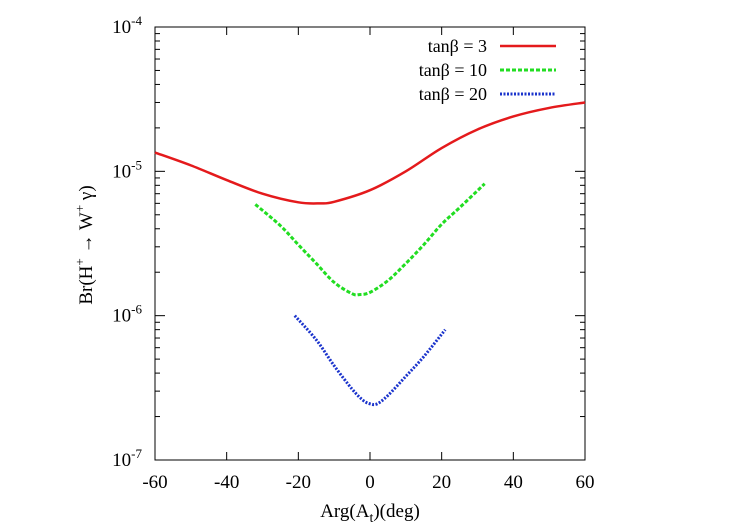  Describe the element at coordinates (127, 458) in the screenshot. I see `y-tick-label: 10⁻⁷` at that location.